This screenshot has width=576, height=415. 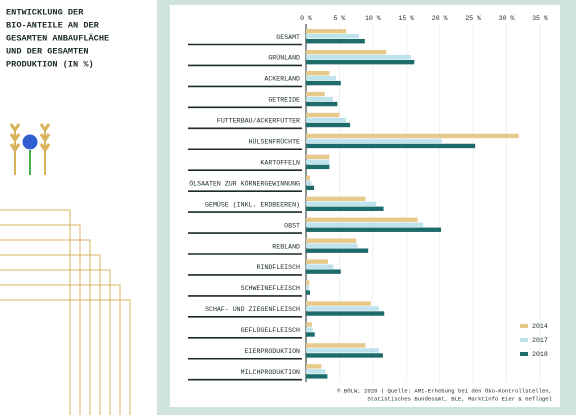 What do you see at coordinates (473, 18) in the screenshot?
I see `x-tick-label: 25 %` at bounding box center [473, 18].